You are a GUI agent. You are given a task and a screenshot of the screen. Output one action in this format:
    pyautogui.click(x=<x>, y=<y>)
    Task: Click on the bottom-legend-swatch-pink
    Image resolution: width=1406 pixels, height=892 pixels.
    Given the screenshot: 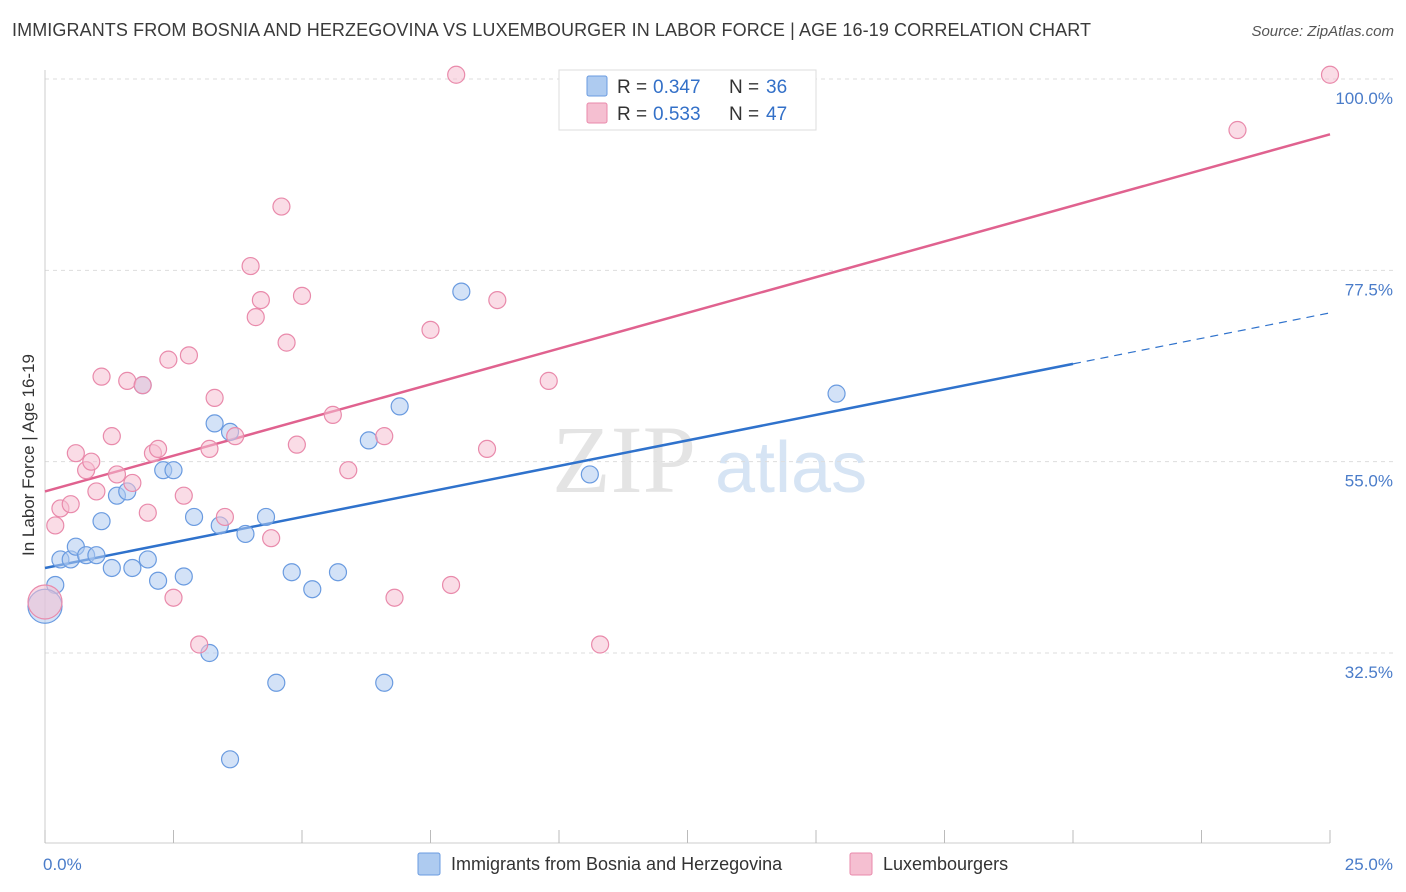 What is the action you would take?
    pyautogui.click(x=861, y=864)
    